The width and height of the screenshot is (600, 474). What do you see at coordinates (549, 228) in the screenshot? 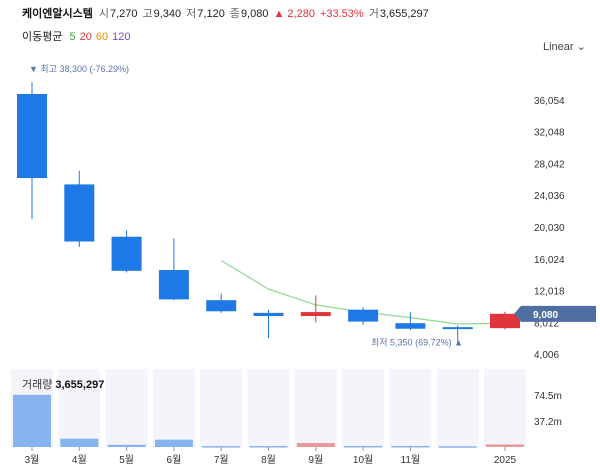
I see `y-tick-label: 20,030` at bounding box center [549, 228].